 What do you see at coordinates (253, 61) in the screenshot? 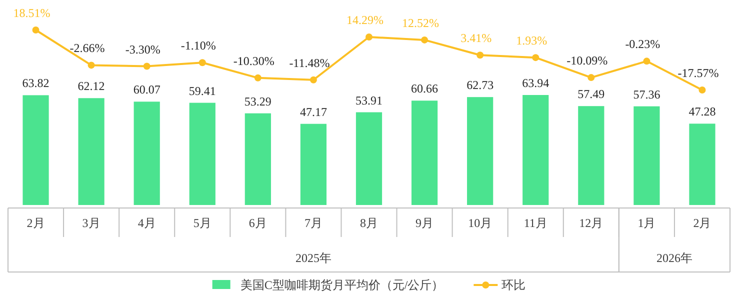
I see `data-label: -10.30%` at bounding box center [253, 61].